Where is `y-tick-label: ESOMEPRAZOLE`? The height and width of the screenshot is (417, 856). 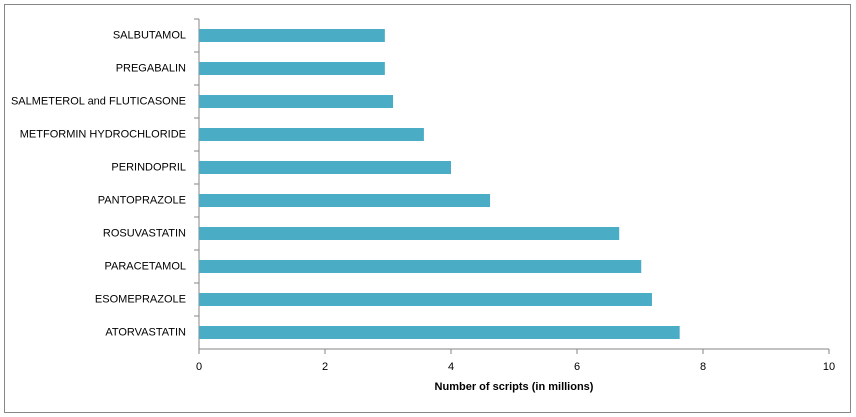
y-tick-label: ESOMEPRAZOLE is located at coordinates (140, 299).